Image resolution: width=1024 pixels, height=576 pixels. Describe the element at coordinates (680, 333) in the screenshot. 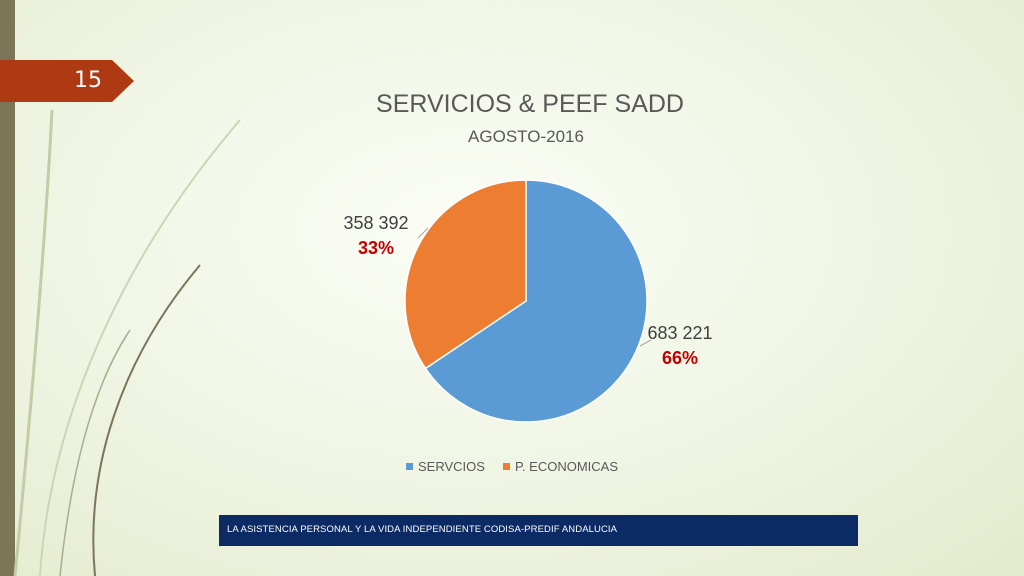

I see `data-label-value: 683 221` at that location.